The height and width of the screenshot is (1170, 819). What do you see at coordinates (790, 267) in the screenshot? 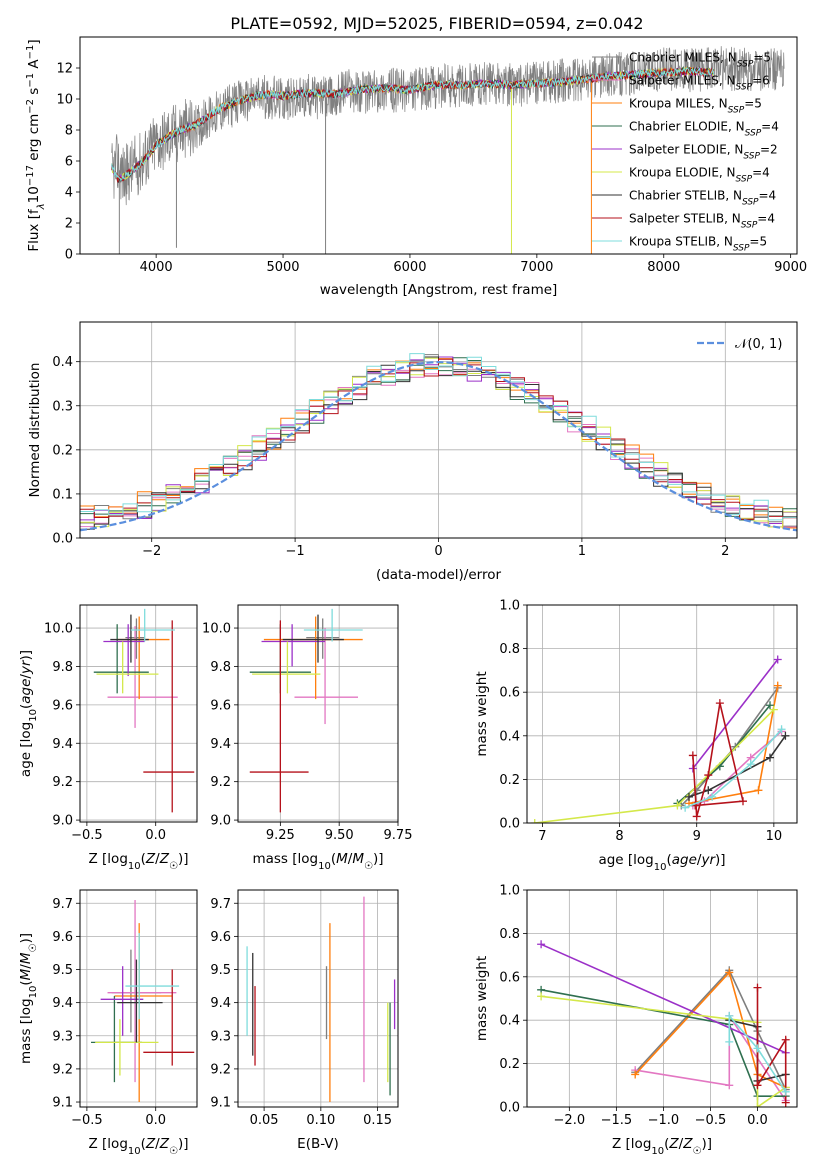
I see `x-tick-label: 9000` at bounding box center [790, 267].